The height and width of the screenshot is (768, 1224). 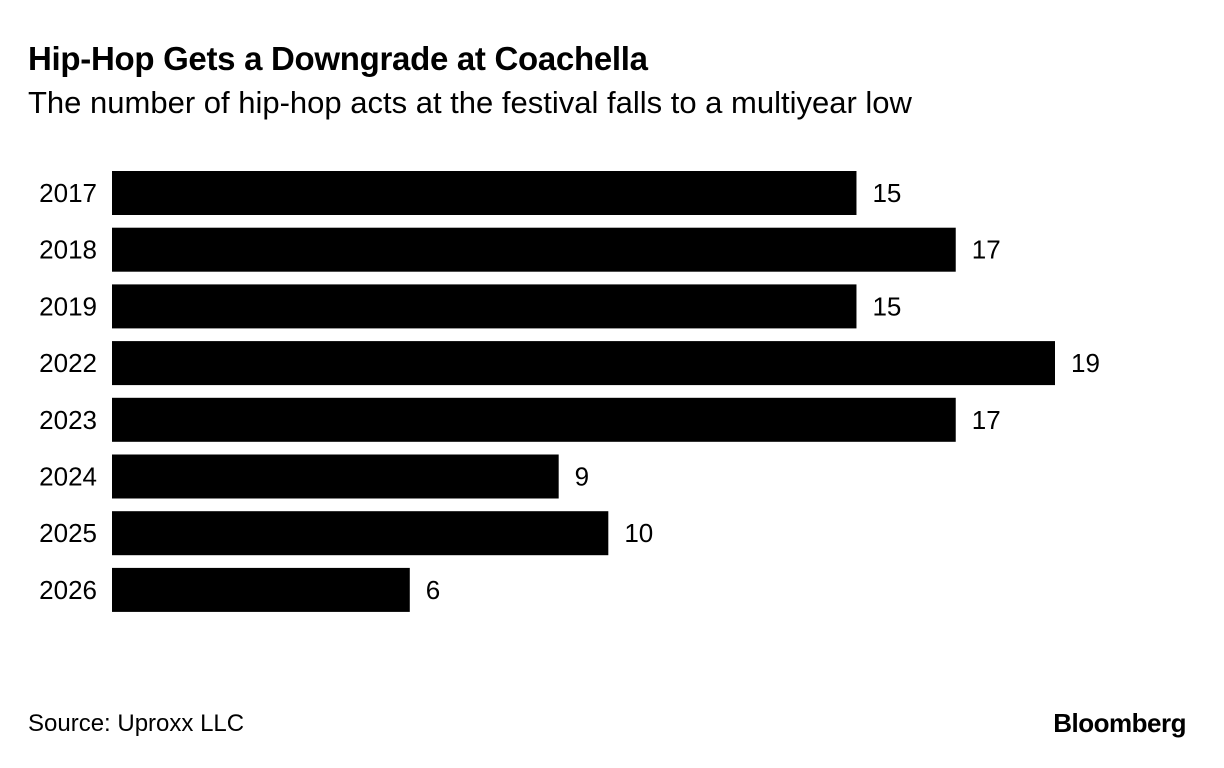 I want to click on bar-2025, so click(x=360, y=533).